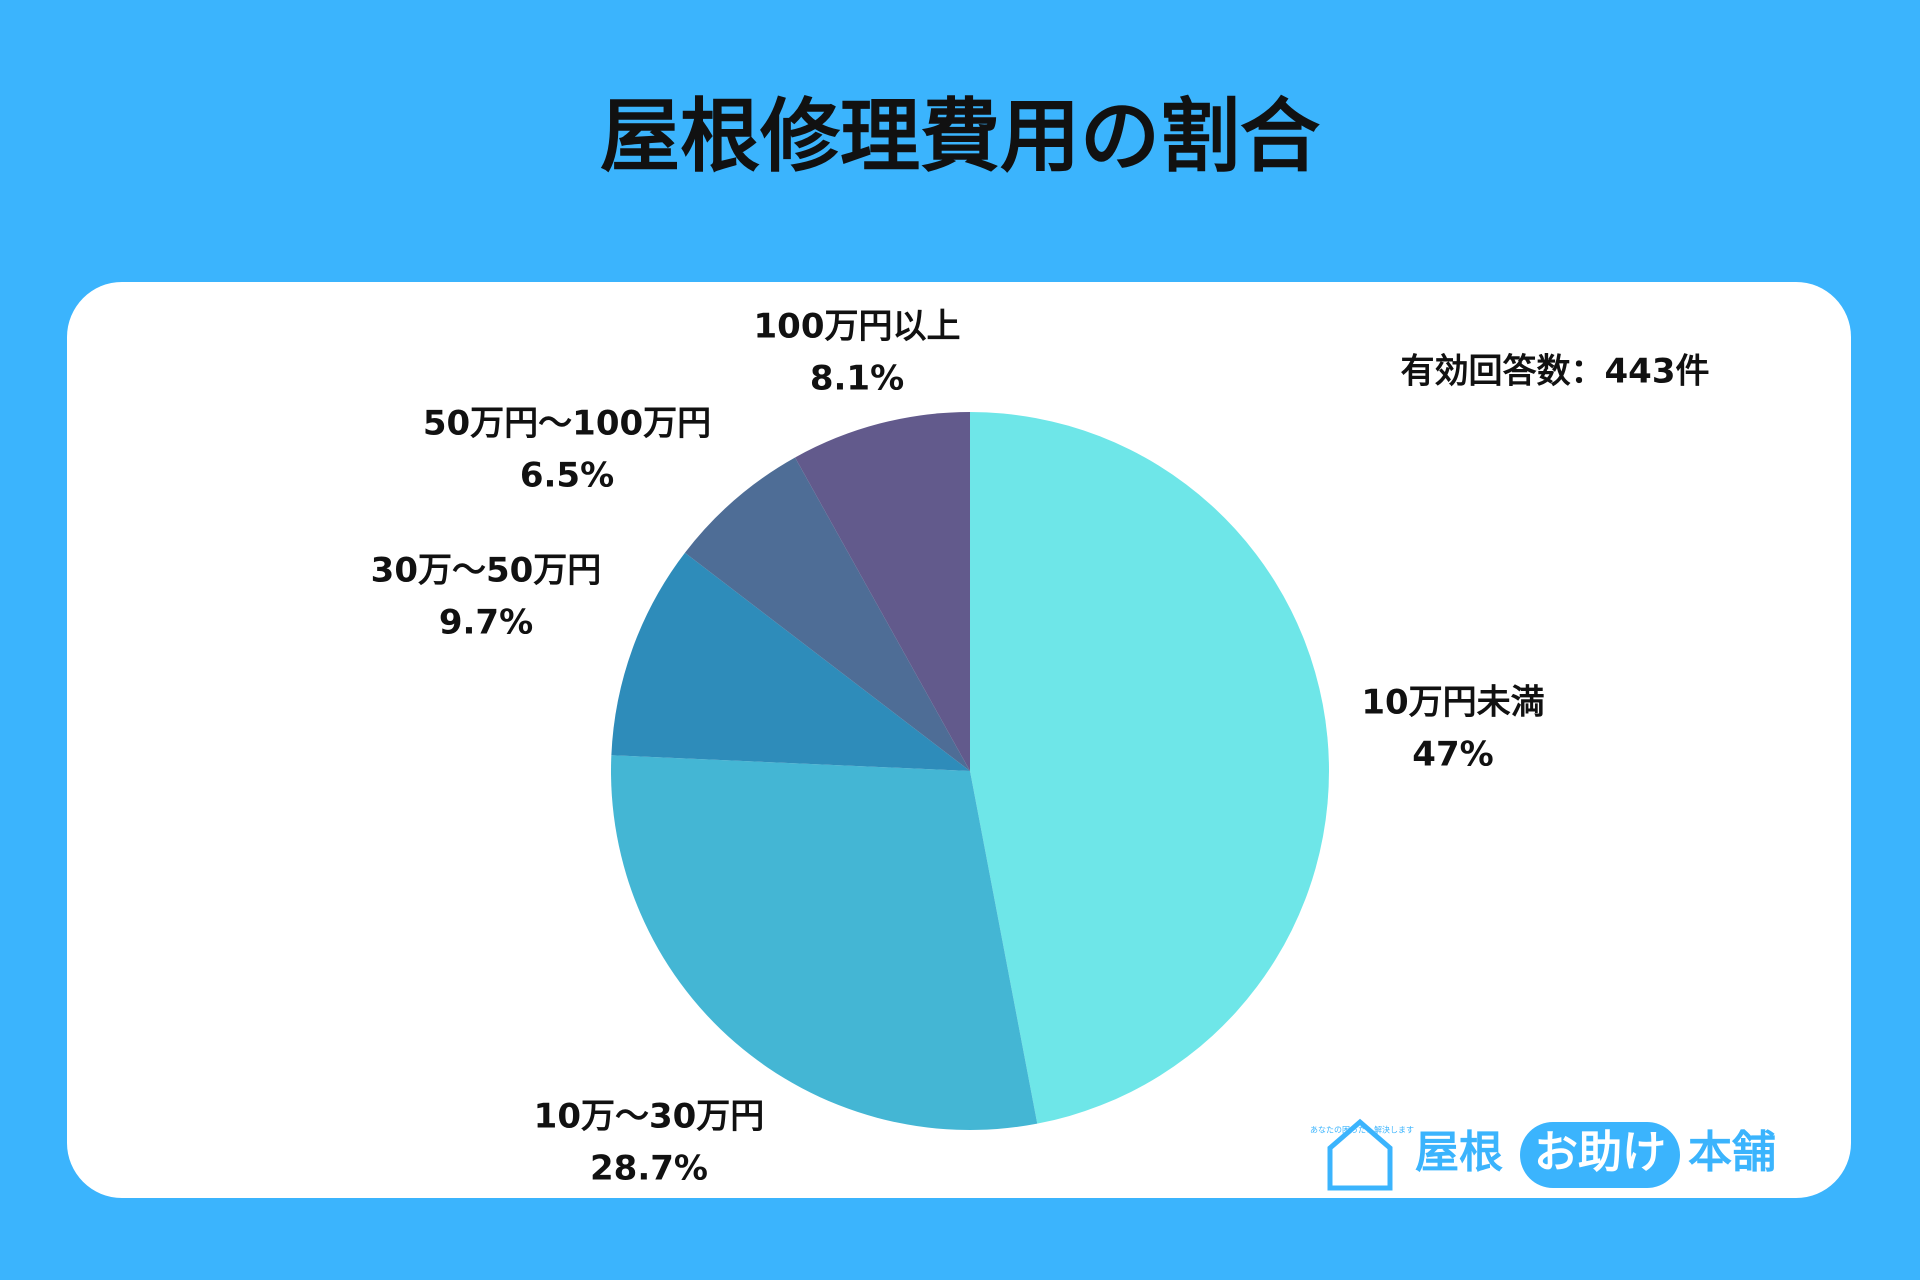  I want to click on value-label: 28.7%, so click(649, 1169).